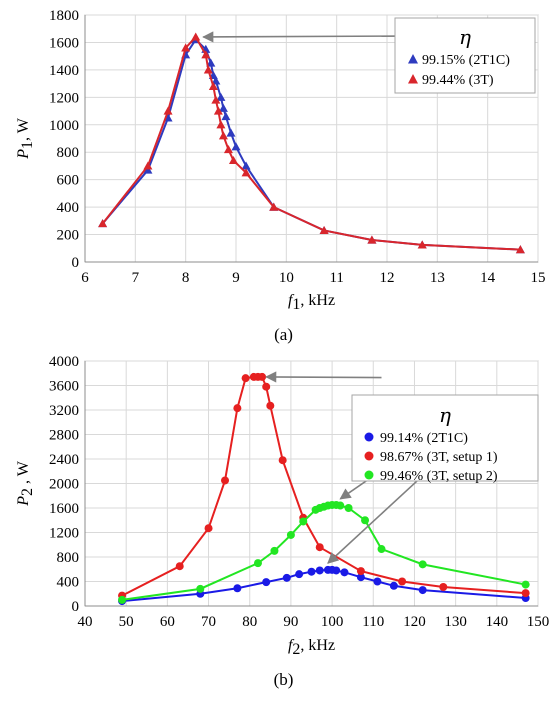  Describe the element at coordinates (465, 55) in the screenshot. I see `legend-box` at that location.